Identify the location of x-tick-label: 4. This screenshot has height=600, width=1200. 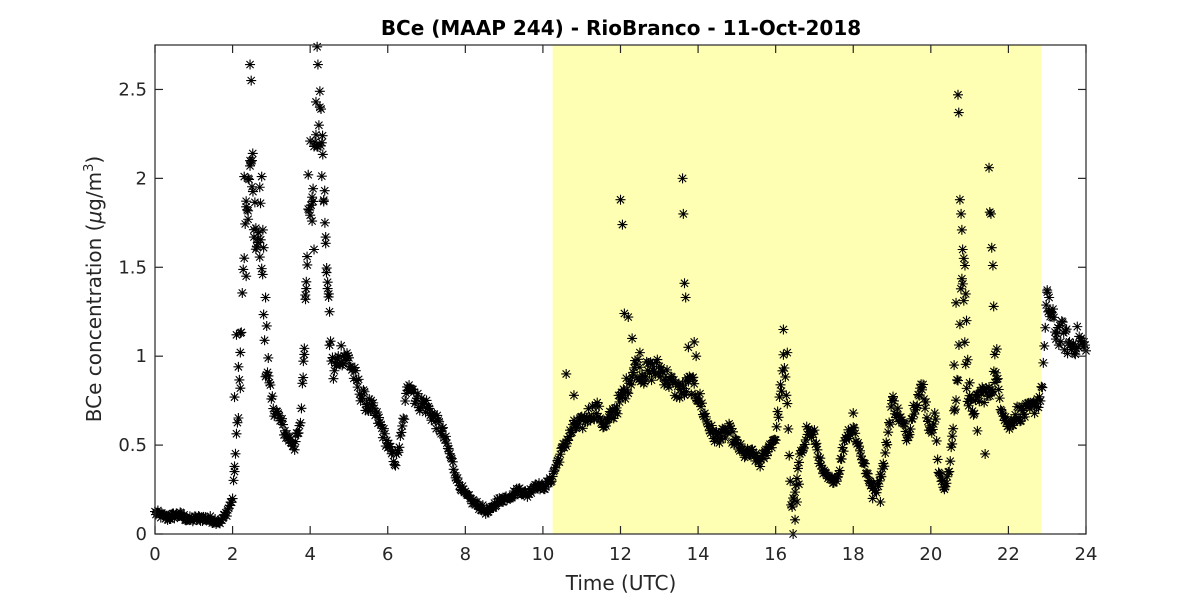
(309, 554).